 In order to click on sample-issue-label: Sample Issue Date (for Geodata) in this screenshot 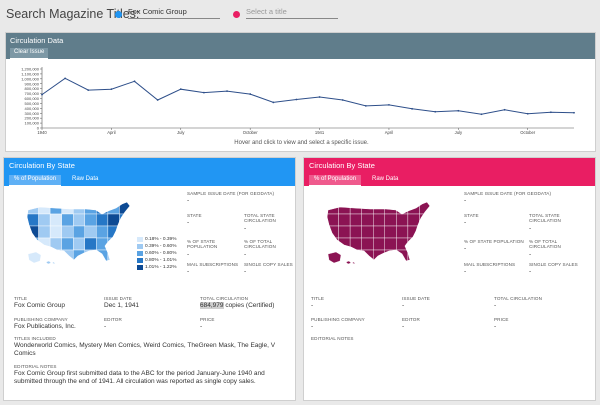, I will do `click(508, 193)`.